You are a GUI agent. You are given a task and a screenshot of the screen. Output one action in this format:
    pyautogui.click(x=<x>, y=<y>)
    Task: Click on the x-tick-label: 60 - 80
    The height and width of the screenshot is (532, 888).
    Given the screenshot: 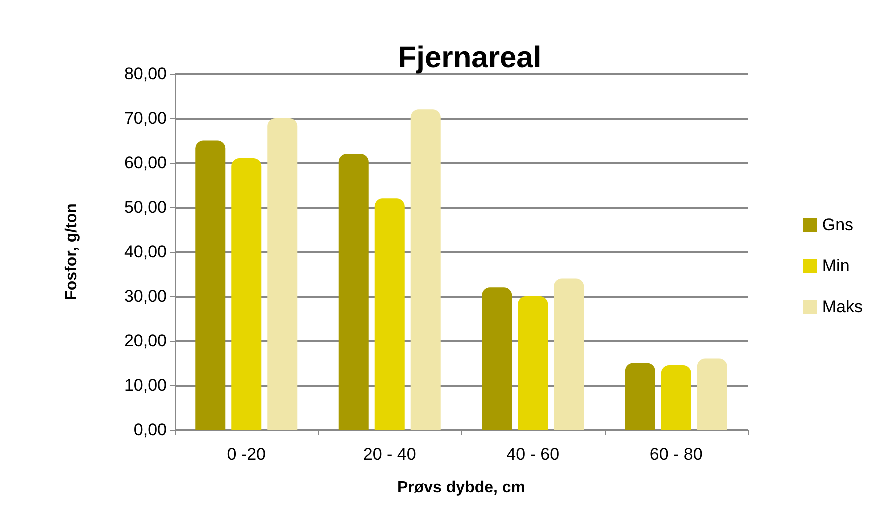 What is the action you would take?
    pyautogui.click(x=676, y=454)
    